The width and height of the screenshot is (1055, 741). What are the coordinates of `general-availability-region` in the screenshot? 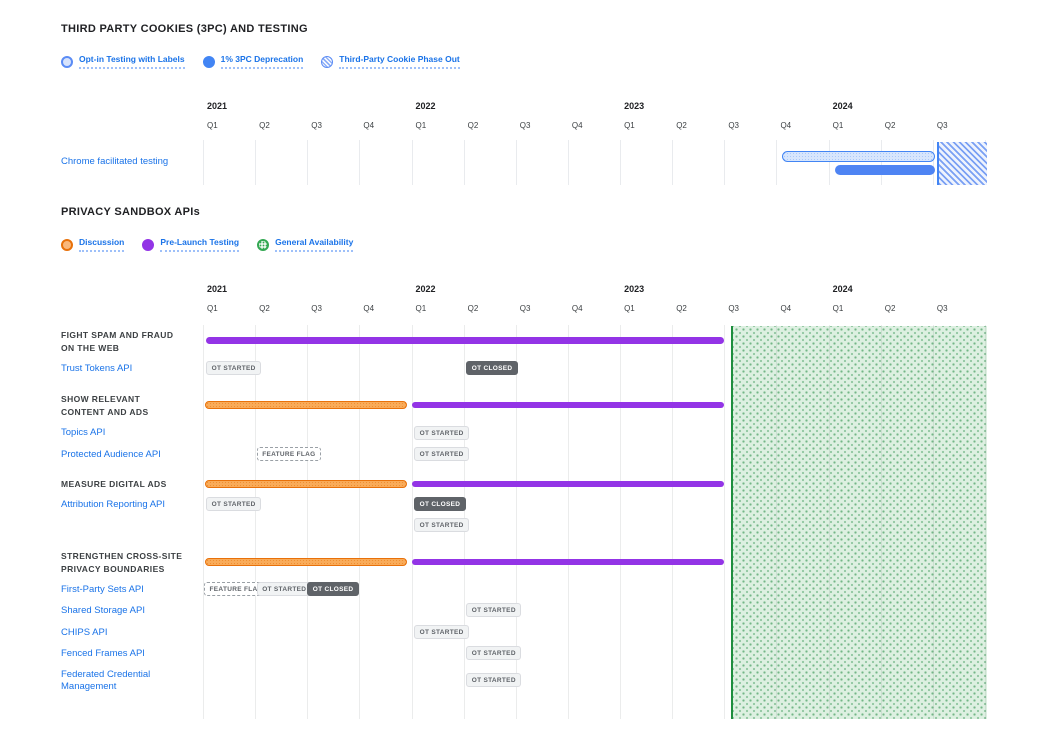 It's located at (858, 522).